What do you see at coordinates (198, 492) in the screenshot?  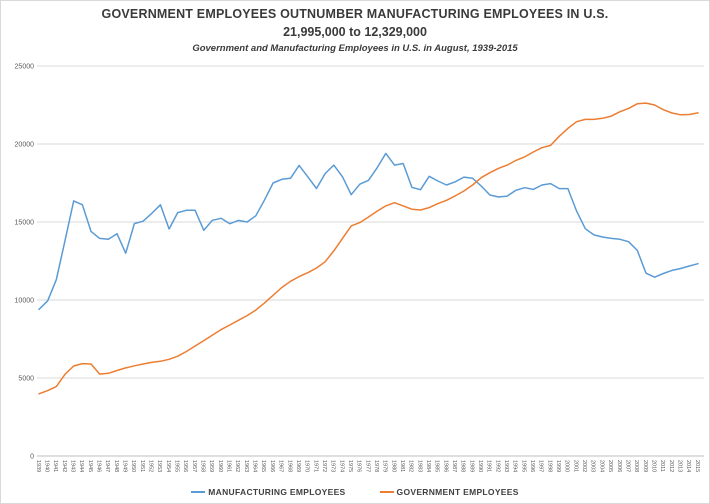 I see `manufacturing-line-swatch` at bounding box center [198, 492].